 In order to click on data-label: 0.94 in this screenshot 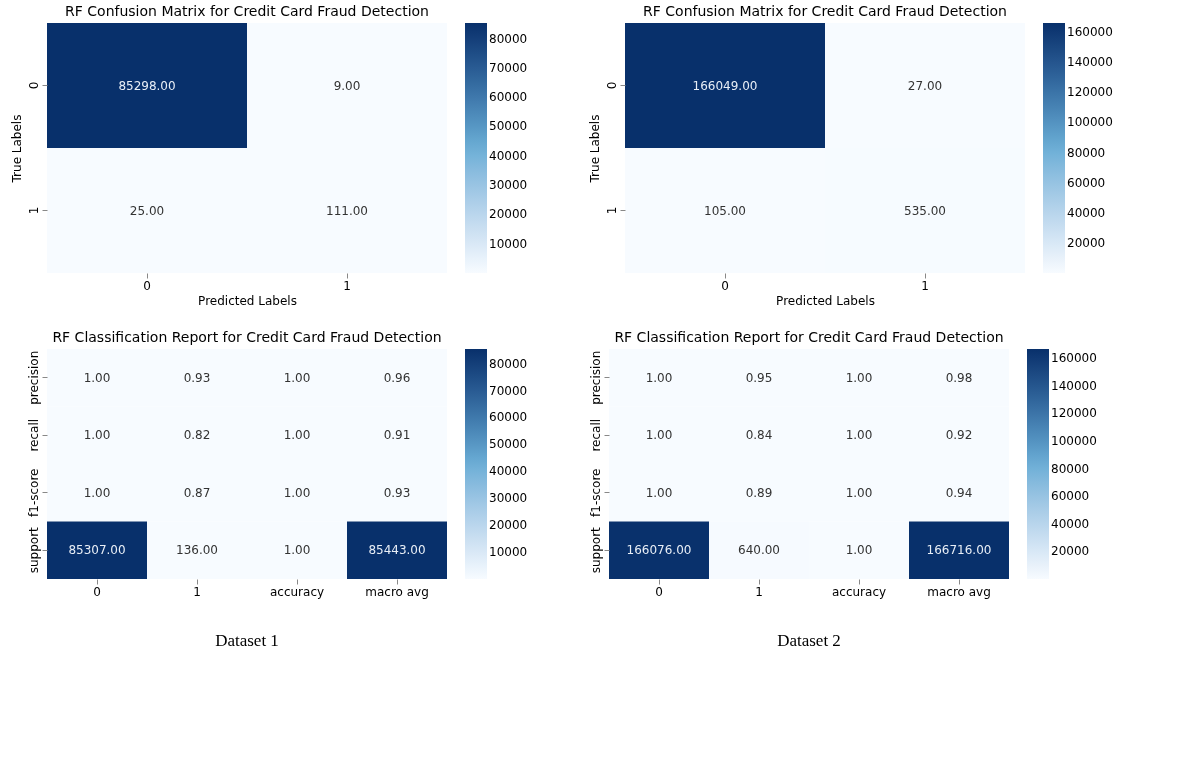, I will do `click(959, 492)`.